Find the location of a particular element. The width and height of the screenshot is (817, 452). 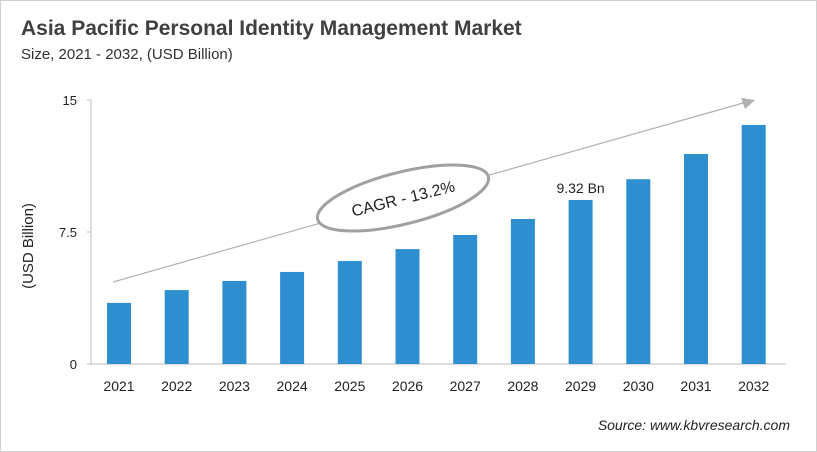

y-tick-label: 7.5 is located at coordinates (68, 232).